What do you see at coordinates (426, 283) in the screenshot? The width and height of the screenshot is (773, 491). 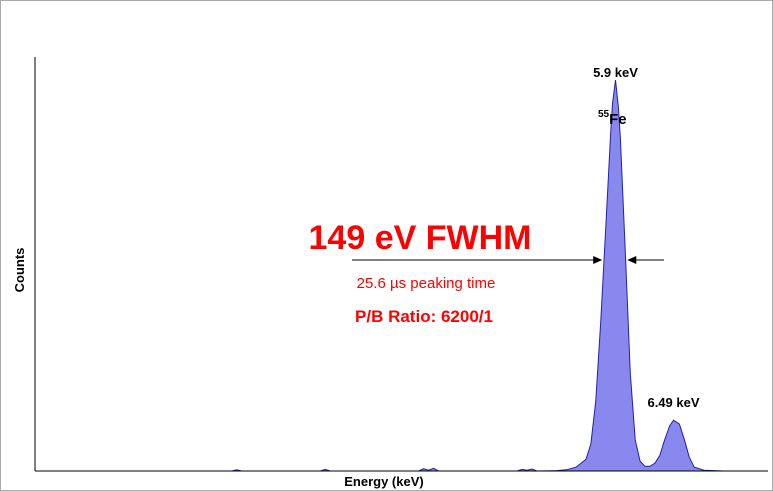 I see `peaking-time-annotation: 25.6 µs peaking time` at bounding box center [426, 283].